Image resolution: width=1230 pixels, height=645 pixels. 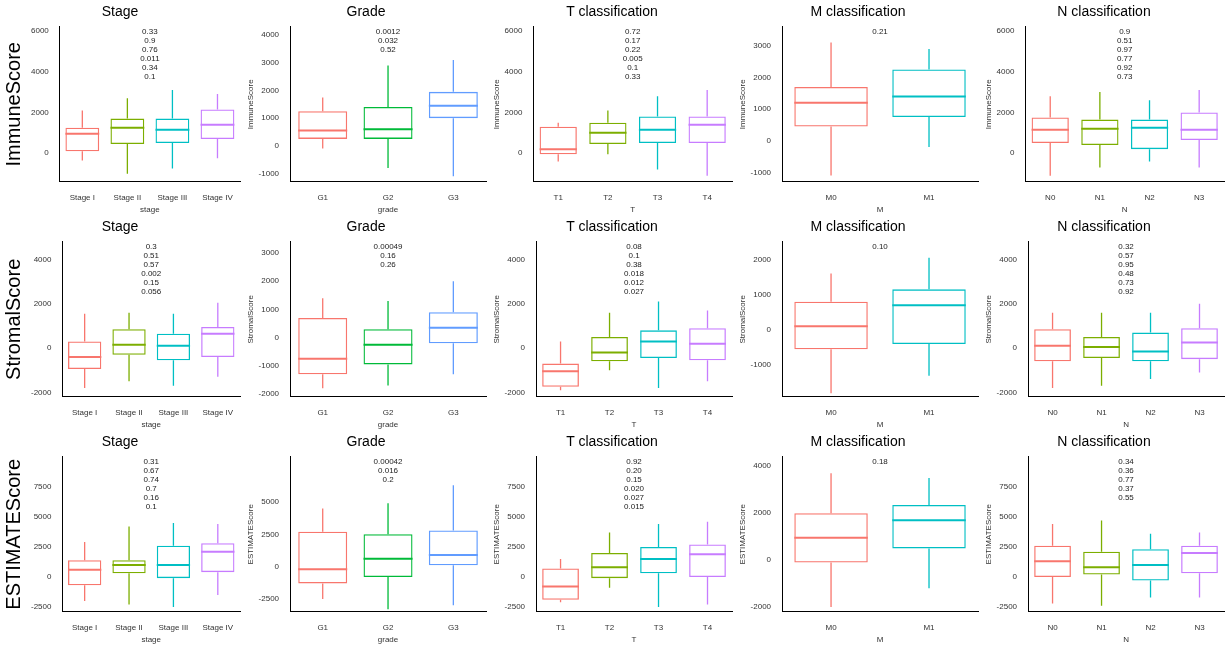 I want to click on x-tick-label: Stage III, so click(x=172, y=197).